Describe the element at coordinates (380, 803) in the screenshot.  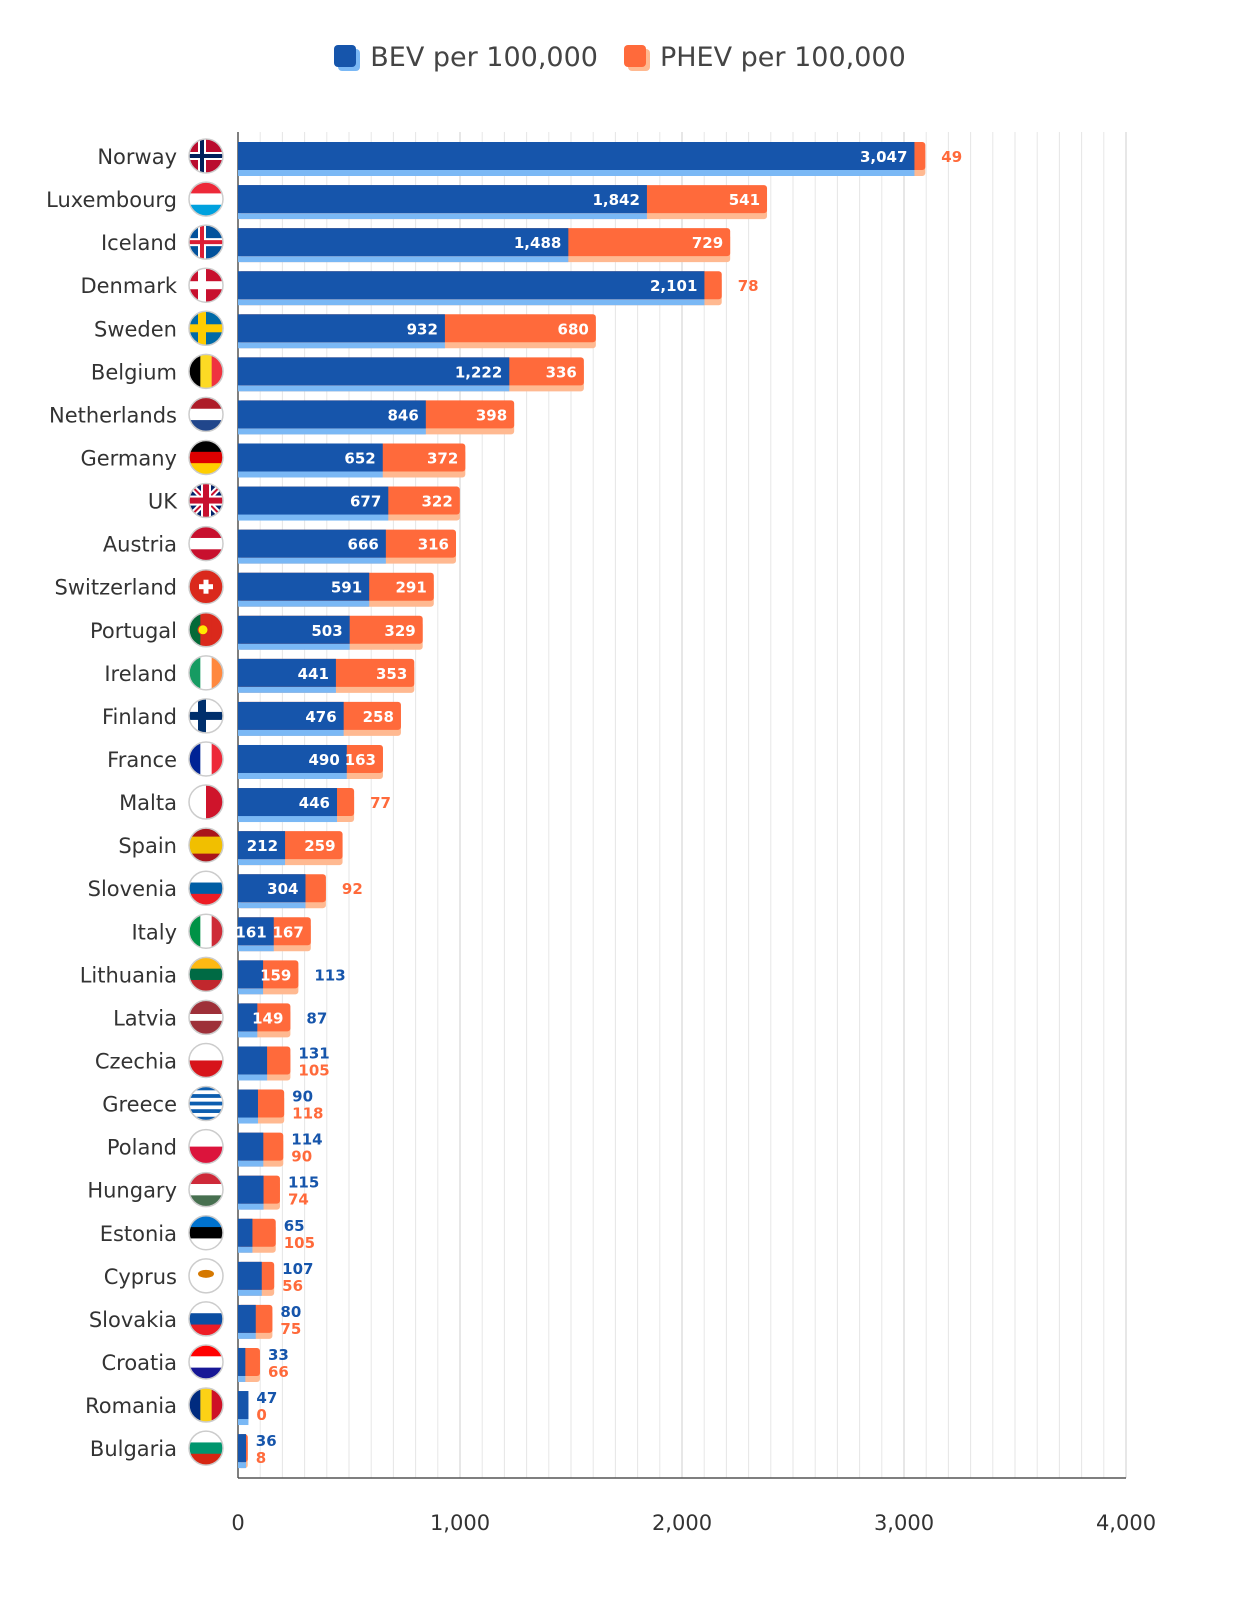
I see `phev-value-label: 77` at that location.